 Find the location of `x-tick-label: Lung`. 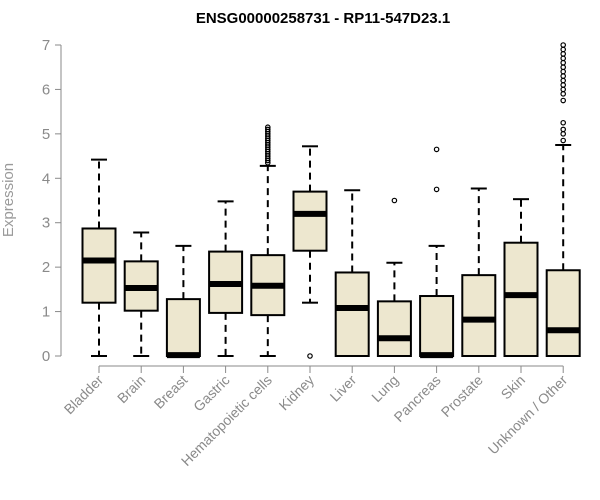

x-tick-label: Lung is located at coordinates (384, 388).